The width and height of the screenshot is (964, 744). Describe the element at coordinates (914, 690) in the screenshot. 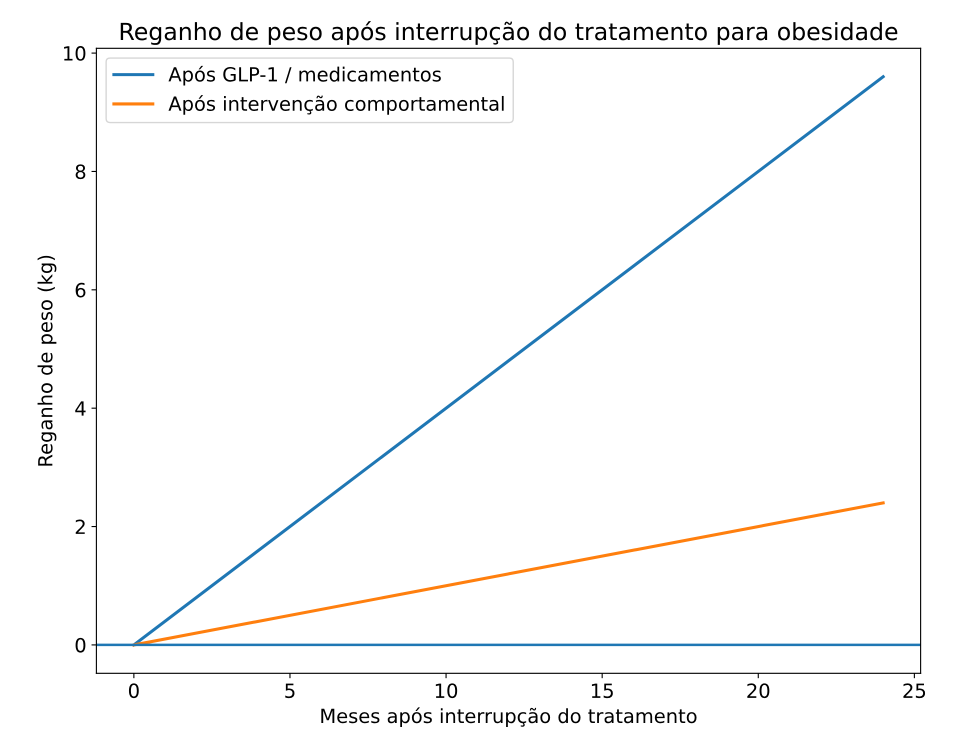

I see `x-tick-label: 25` at that location.